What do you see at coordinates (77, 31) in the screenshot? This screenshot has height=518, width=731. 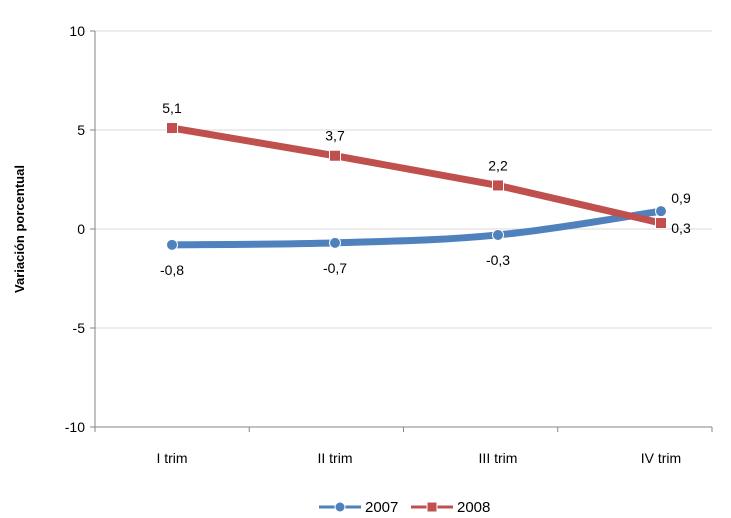 I see `y-tick-label: 10` at bounding box center [77, 31].